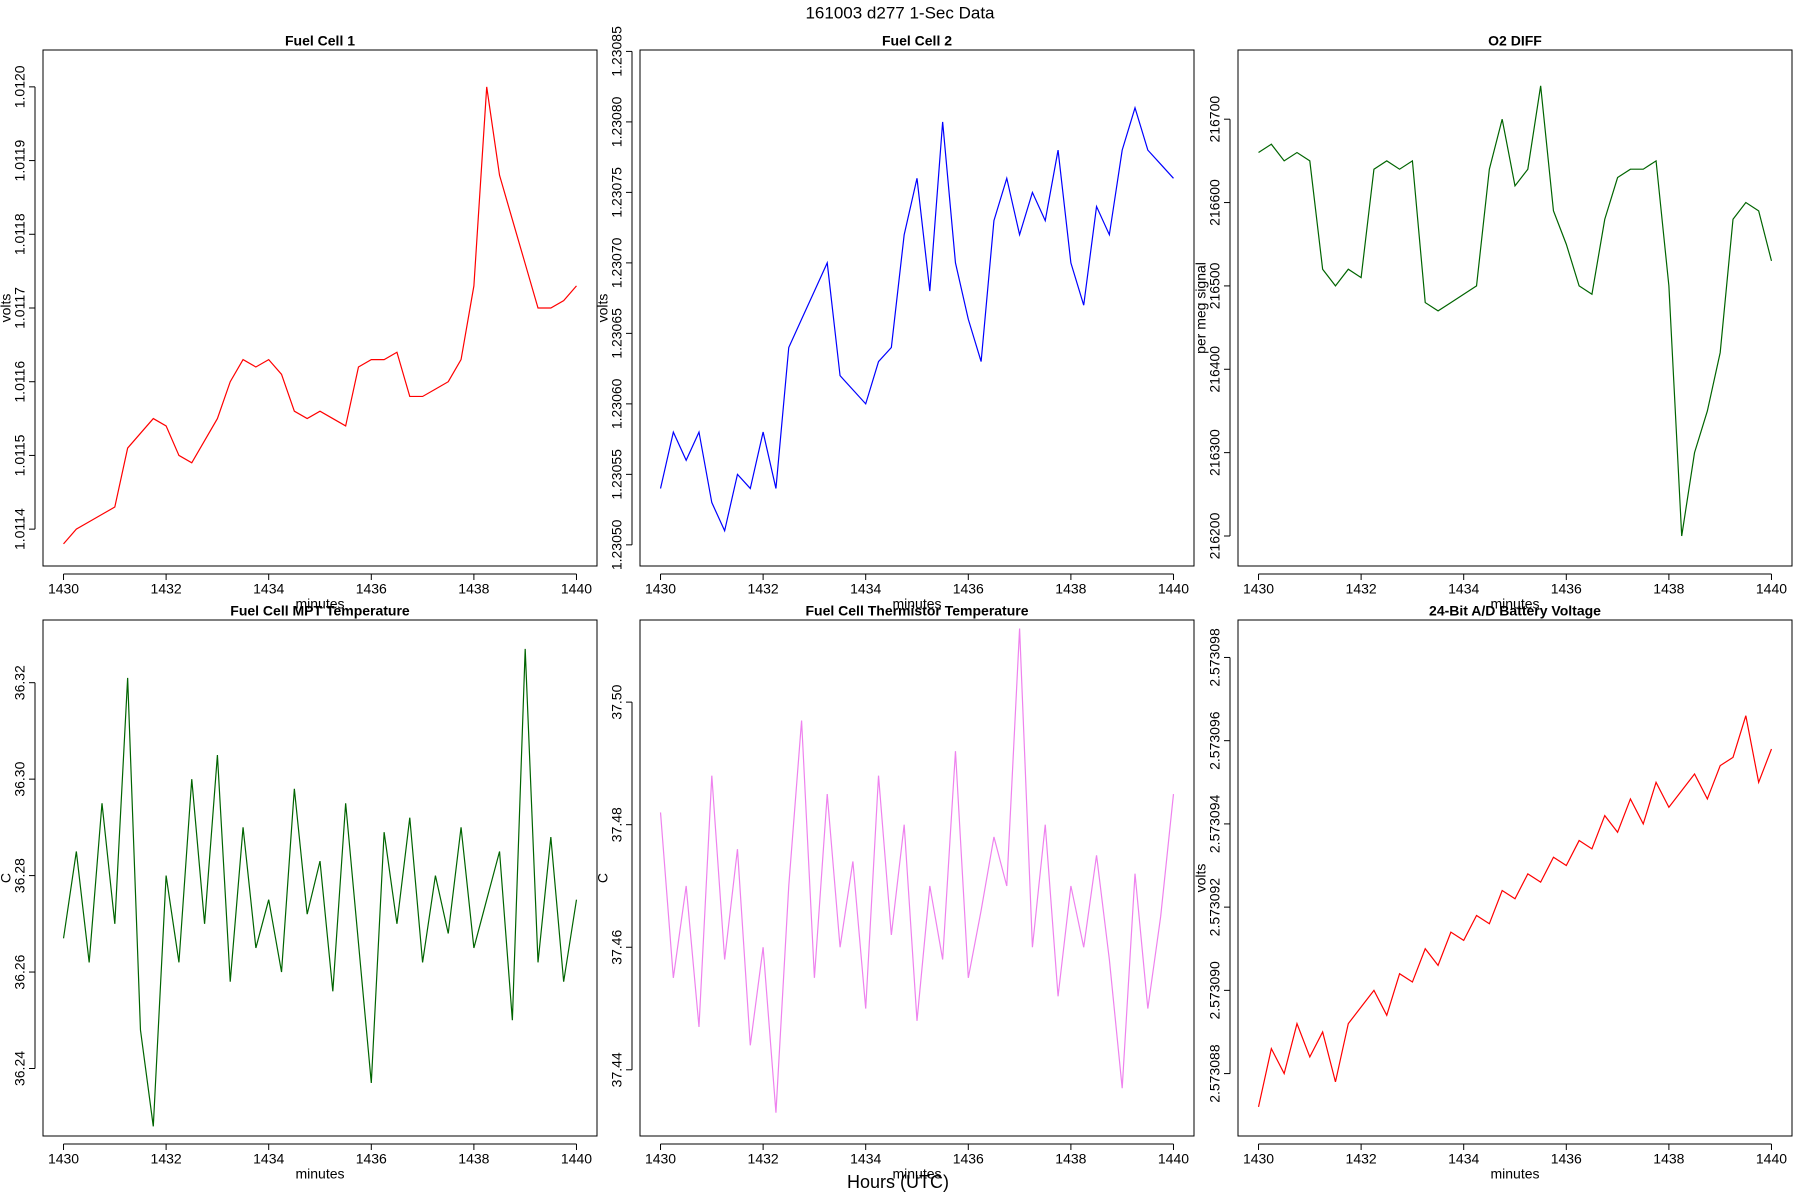  I want to click on y-tick-label: 36.28, so click(20, 875).